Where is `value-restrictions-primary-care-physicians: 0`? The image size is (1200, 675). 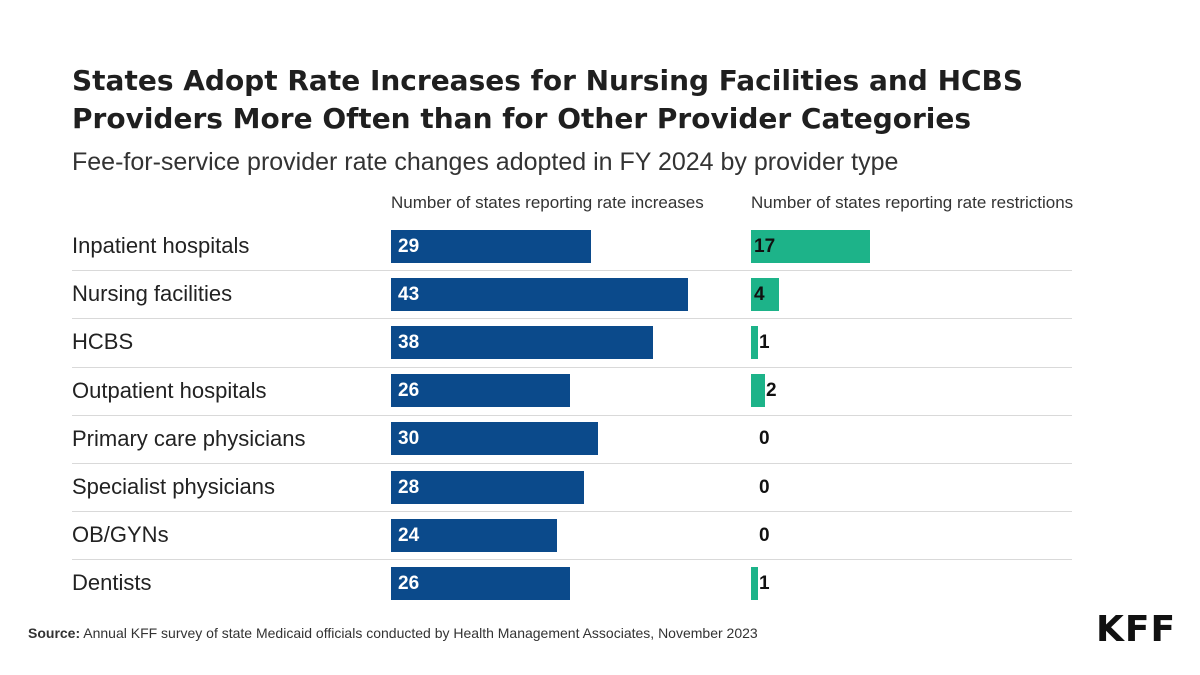 value-restrictions-primary-care-physicians: 0 is located at coordinates (764, 439).